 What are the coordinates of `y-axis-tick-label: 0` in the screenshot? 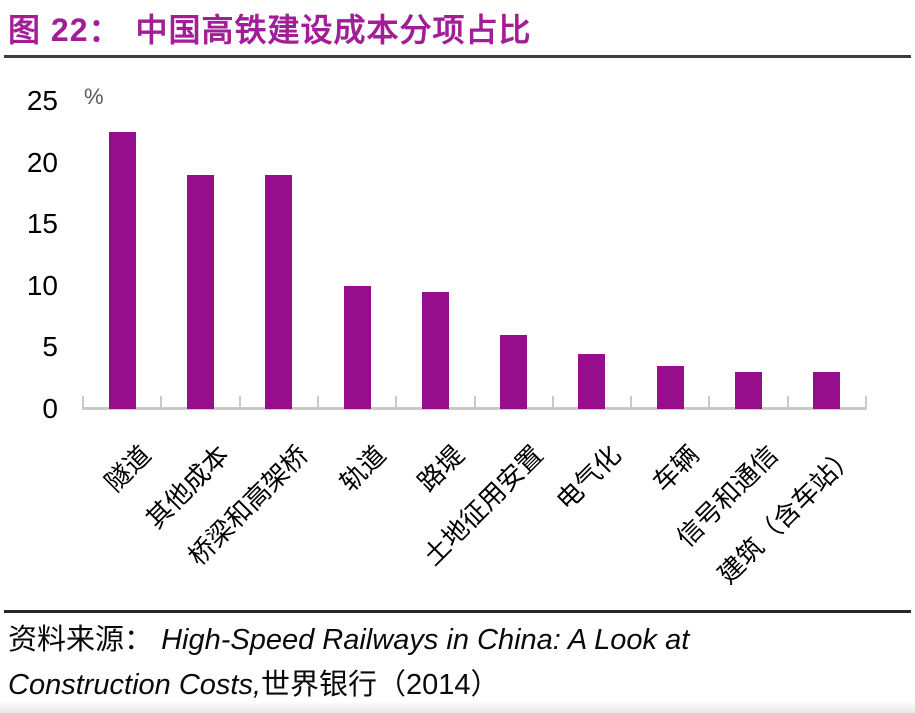 It's located at (50, 408).